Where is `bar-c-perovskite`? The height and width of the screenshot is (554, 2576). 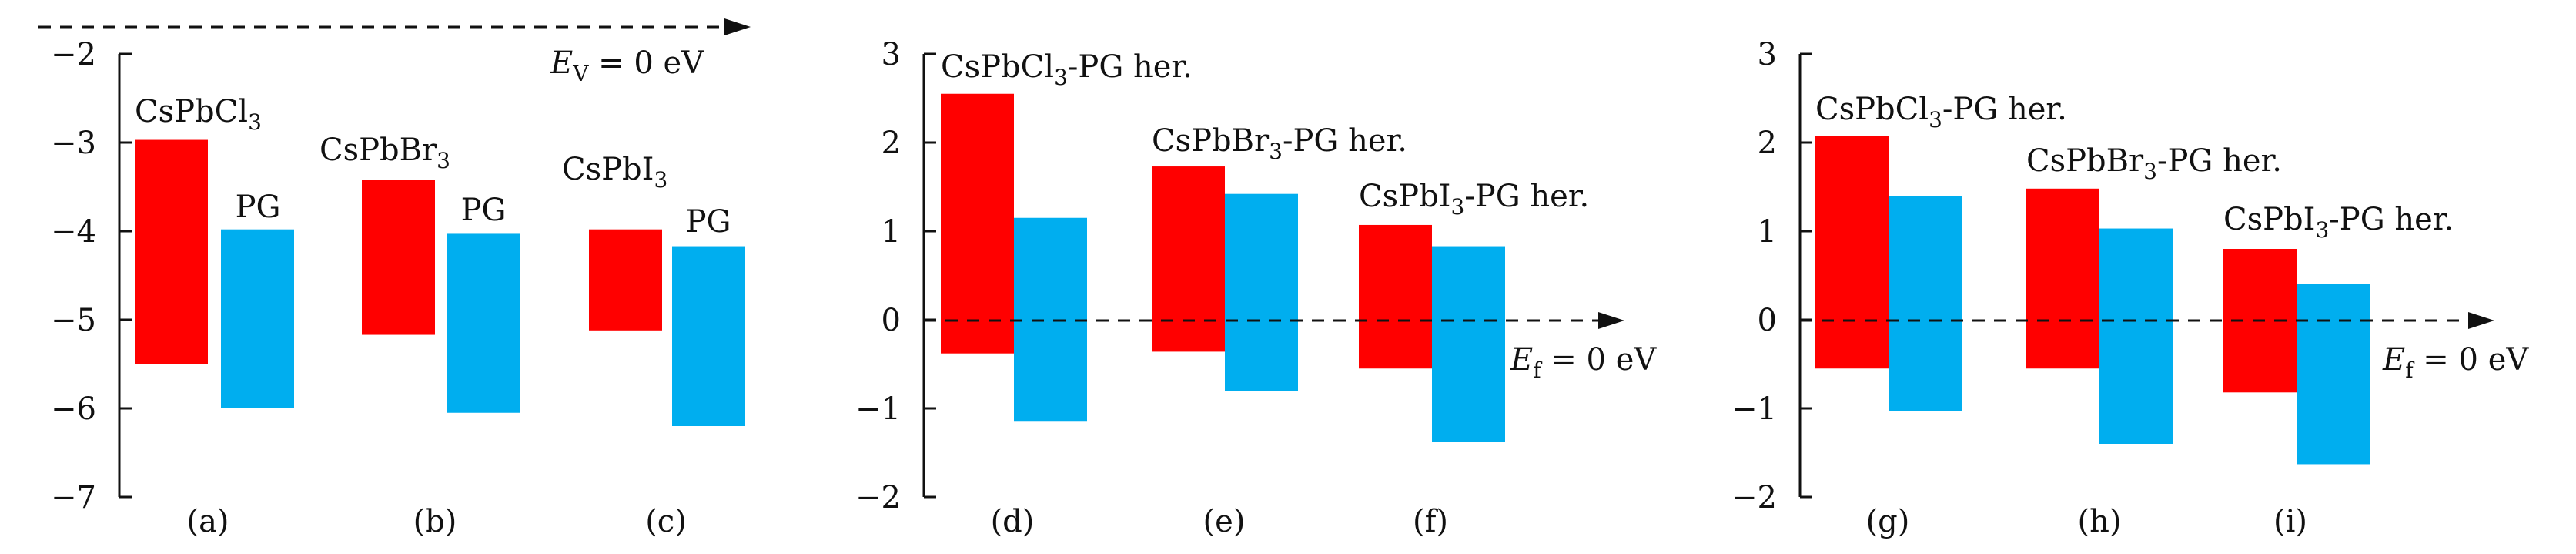
bar-c-perovskite is located at coordinates (626, 280).